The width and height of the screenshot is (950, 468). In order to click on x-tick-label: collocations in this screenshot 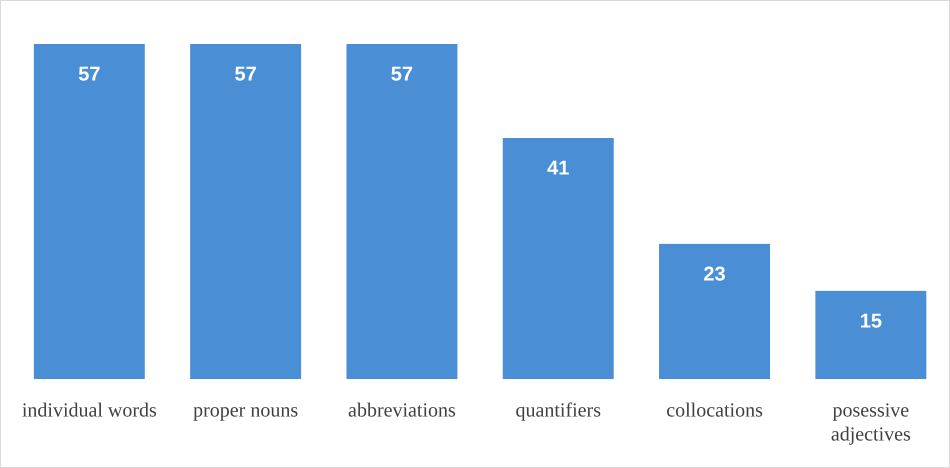, I will do `click(715, 410)`.